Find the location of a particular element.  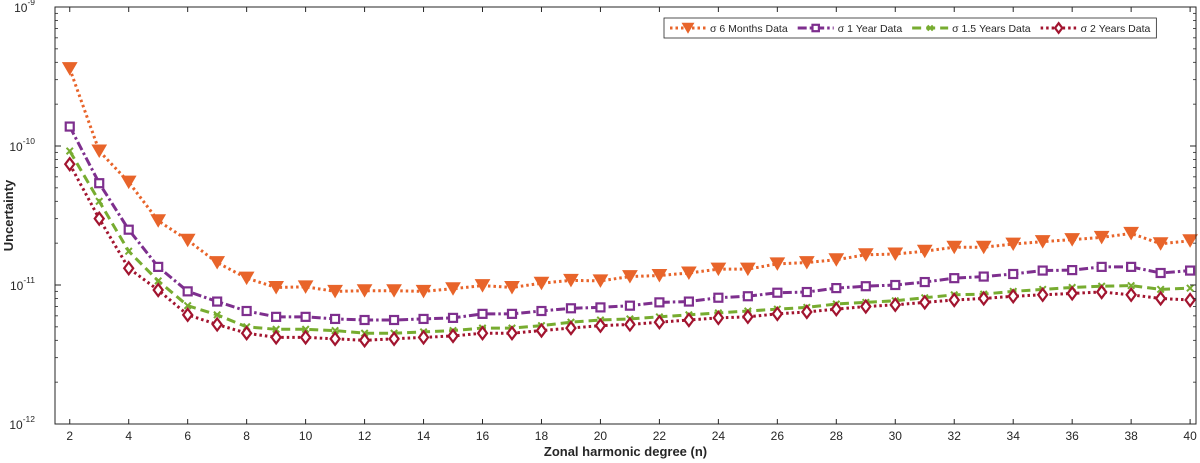

x-axis-title: Zonal harmonic degree (n) is located at coordinates (625, 451).